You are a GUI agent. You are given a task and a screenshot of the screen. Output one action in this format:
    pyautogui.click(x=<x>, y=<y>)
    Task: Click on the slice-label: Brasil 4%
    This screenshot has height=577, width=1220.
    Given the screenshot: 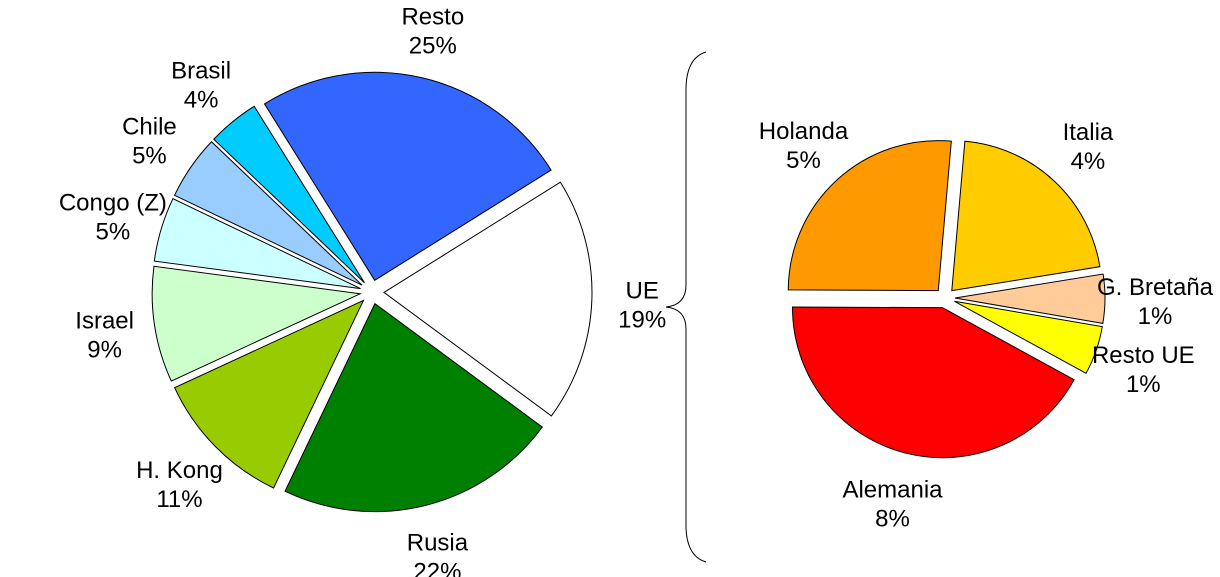 What is the action you would take?
    pyautogui.click(x=201, y=85)
    